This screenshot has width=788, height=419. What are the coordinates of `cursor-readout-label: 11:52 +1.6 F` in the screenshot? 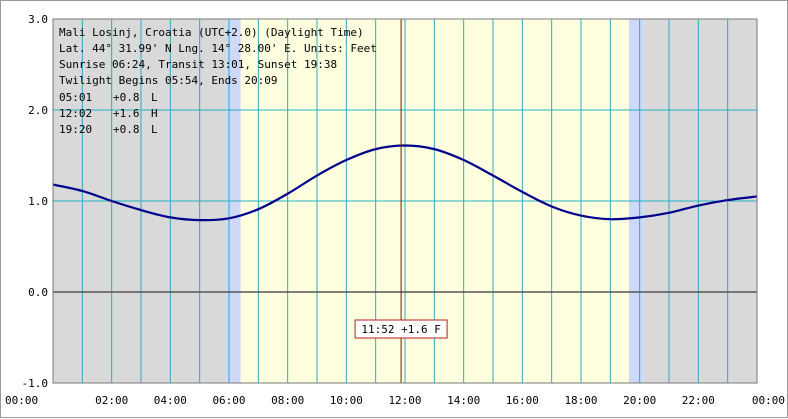 It's located at (400, 329).